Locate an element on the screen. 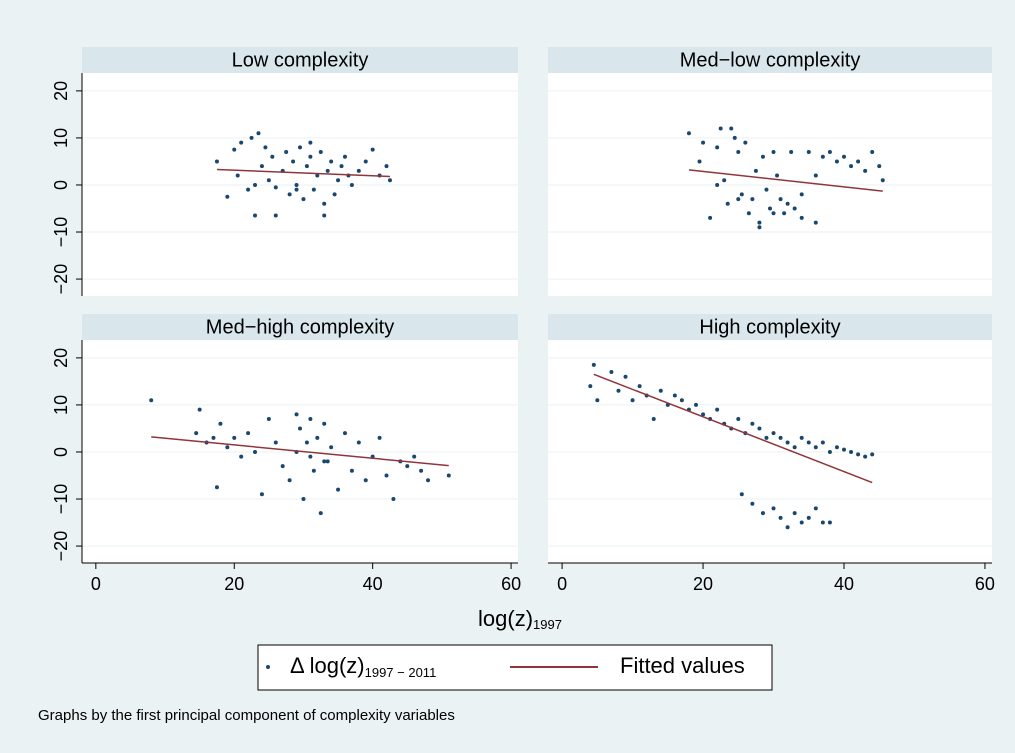 The image size is (1015, 753). x-tick-label: 60 is located at coordinates (985, 584).